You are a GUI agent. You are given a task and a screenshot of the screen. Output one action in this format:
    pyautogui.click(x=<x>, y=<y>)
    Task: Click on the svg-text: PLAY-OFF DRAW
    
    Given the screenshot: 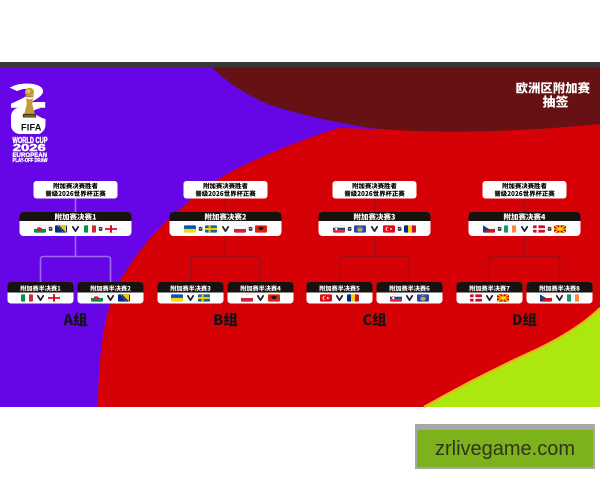 What is the action you would take?
    pyautogui.click(x=30, y=161)
    